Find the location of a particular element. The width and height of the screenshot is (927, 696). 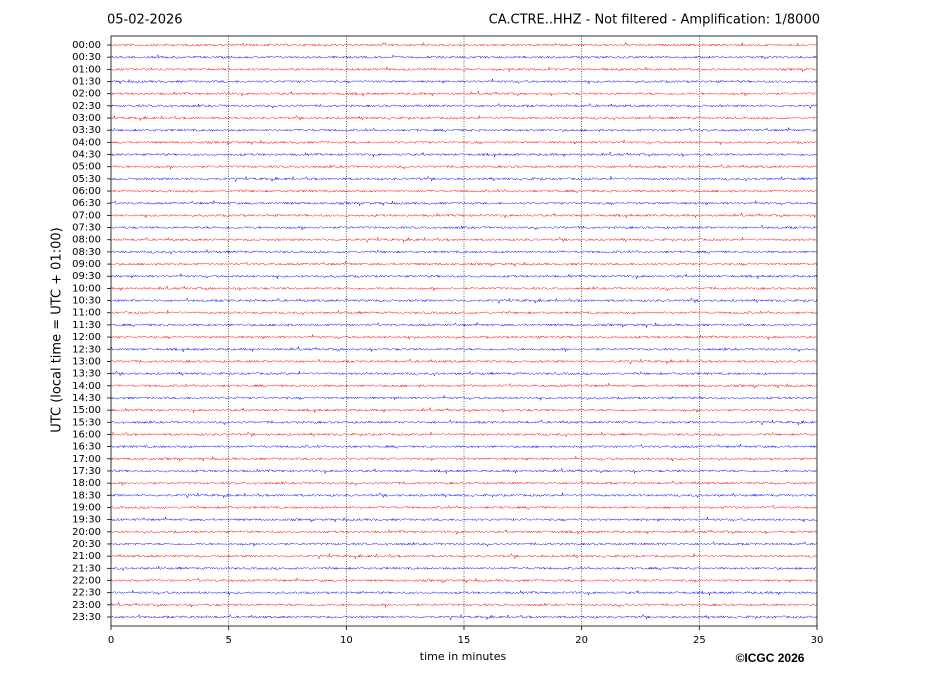

y-tick-label: 23:00 is located at coordinates (86, 605).